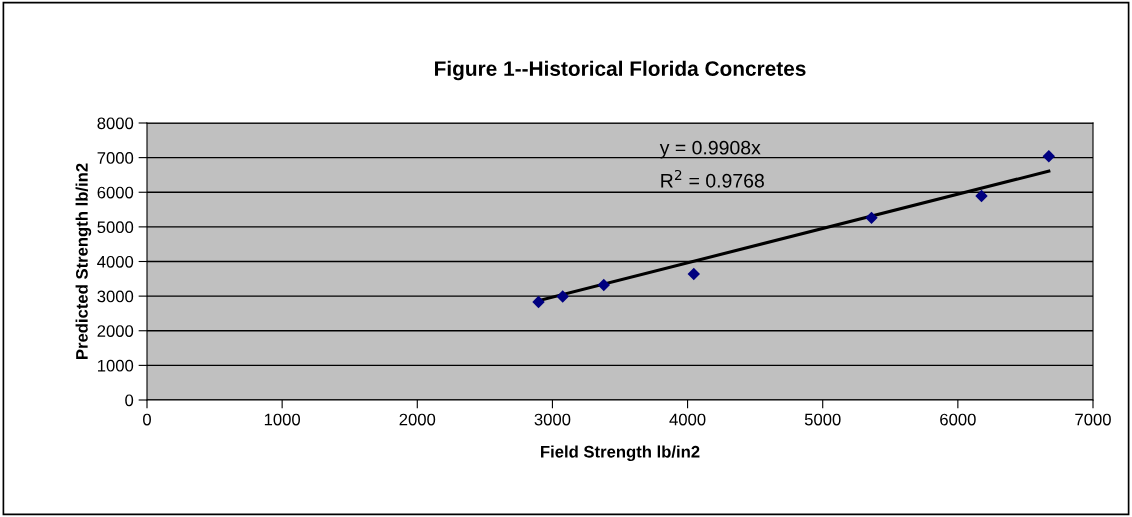 Image resolution: width=1132 pixels, height=517 pixels. I want to click on annotation: R$^{2}$ = 0.9768, so click(712, 178).